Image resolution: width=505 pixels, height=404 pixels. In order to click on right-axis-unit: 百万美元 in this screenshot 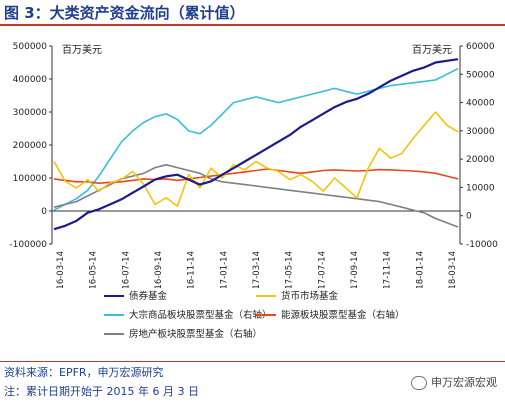, I will do `click(432, 50)`.